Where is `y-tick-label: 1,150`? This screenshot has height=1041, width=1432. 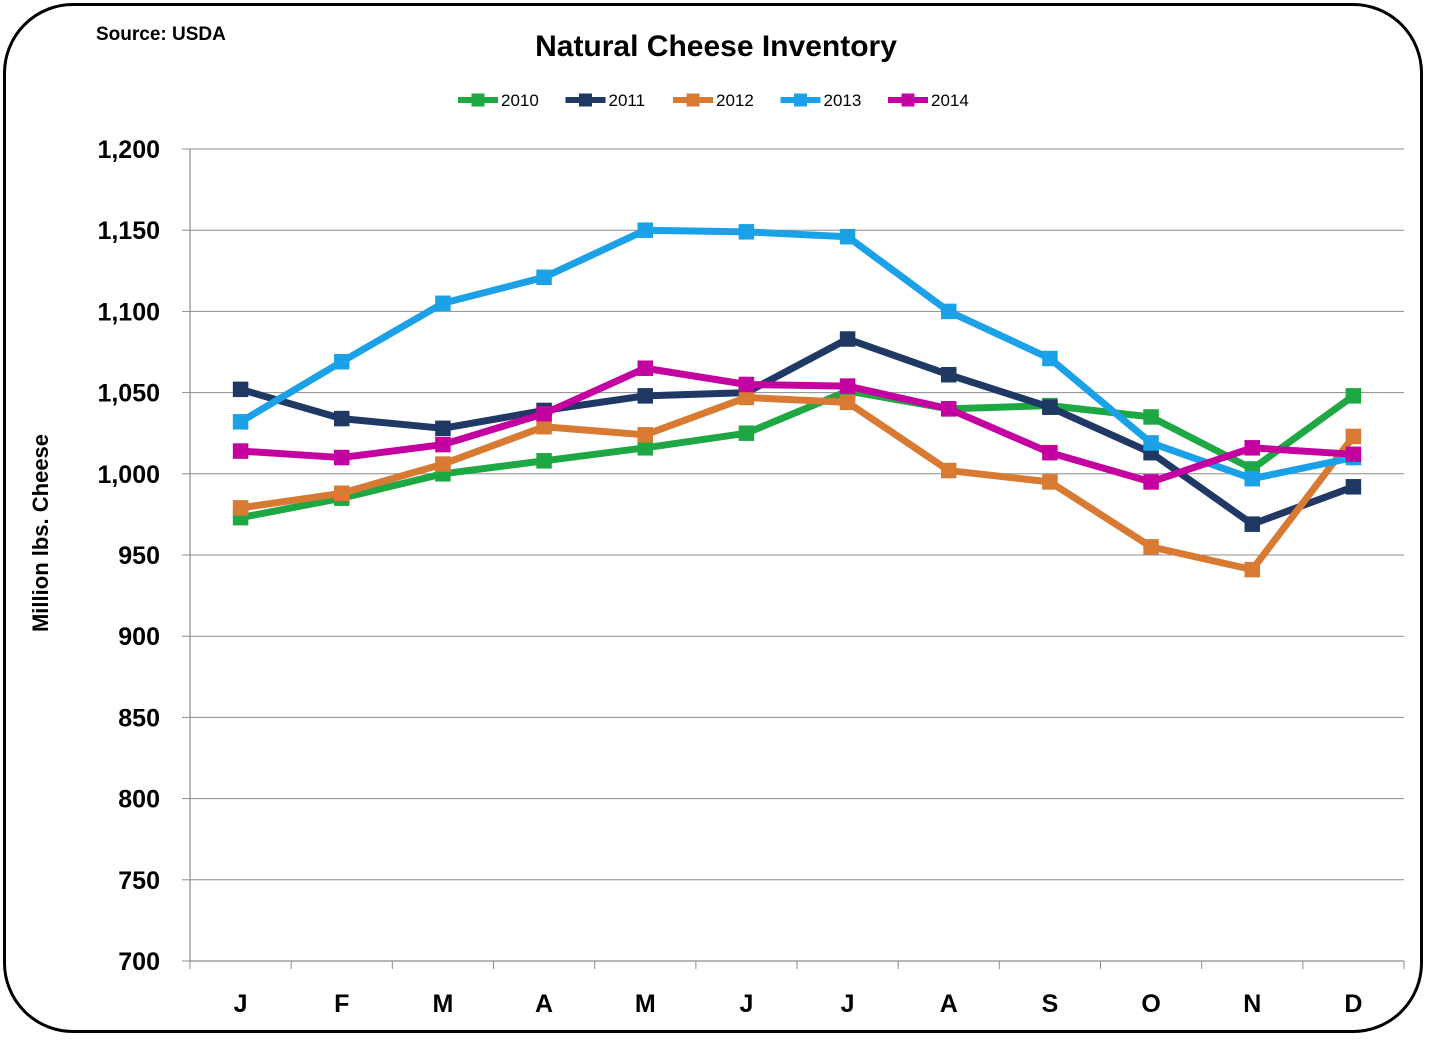 y-tick-label: 1,150 is located at coordinates (128, 231).